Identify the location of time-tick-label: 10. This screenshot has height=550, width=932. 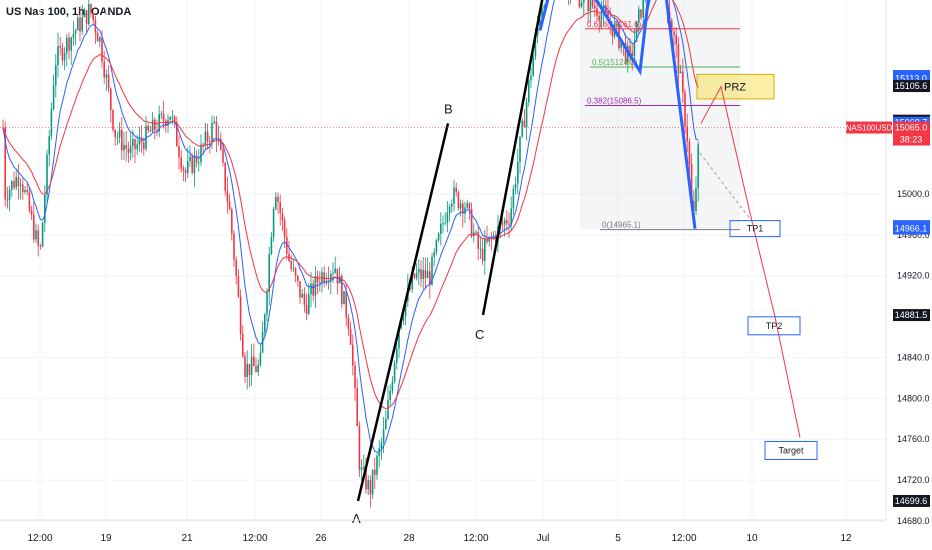
(752, 538).